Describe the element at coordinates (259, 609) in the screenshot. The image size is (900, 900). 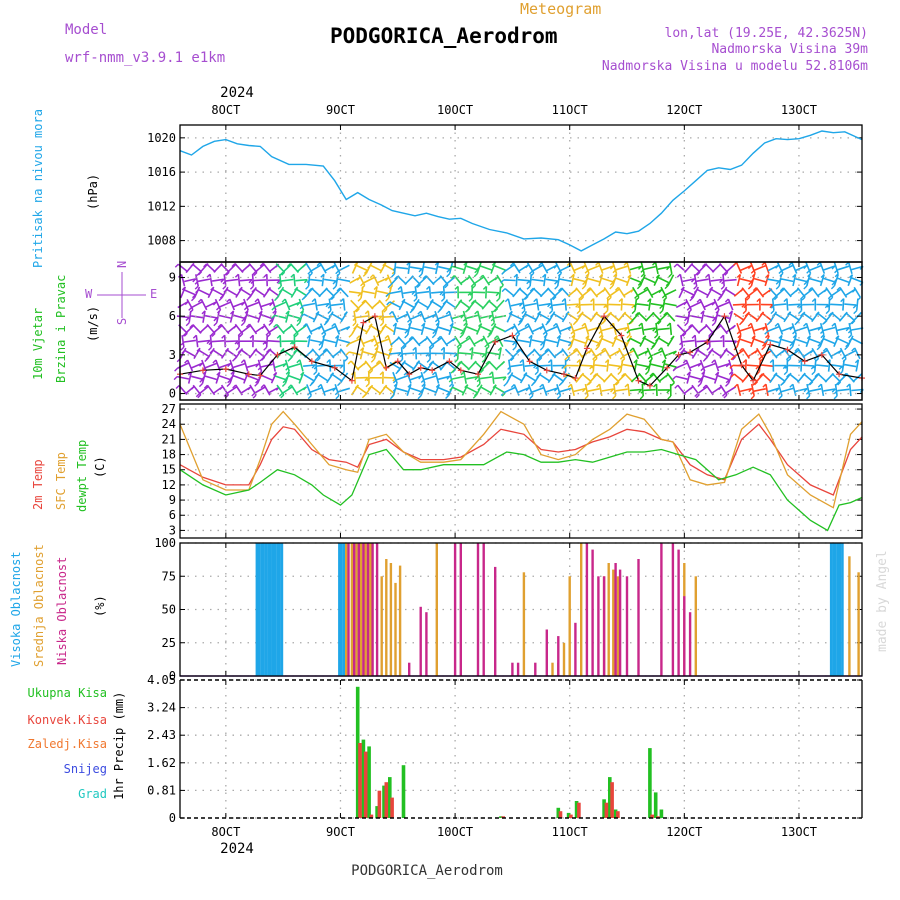
I see `cloud-high-bar` at that location.